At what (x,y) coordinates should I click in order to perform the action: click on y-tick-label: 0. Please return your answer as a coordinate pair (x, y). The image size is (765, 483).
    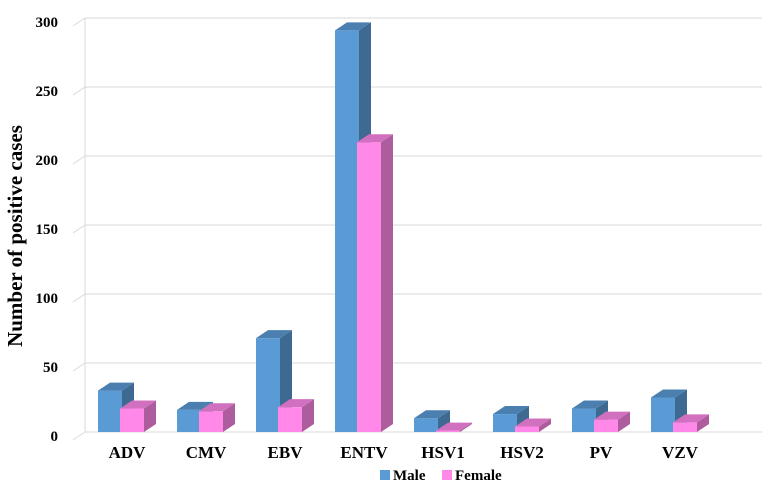
    Looking at the image, I should click on (55, 437).